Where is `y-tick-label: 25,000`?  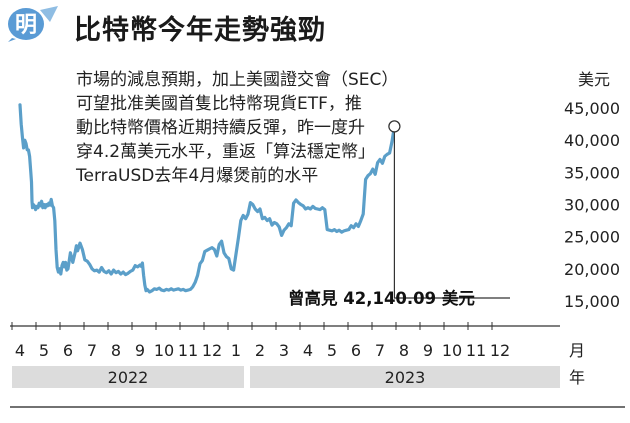
y-tick-label: 25,000 is located at coordinates (592, 237).